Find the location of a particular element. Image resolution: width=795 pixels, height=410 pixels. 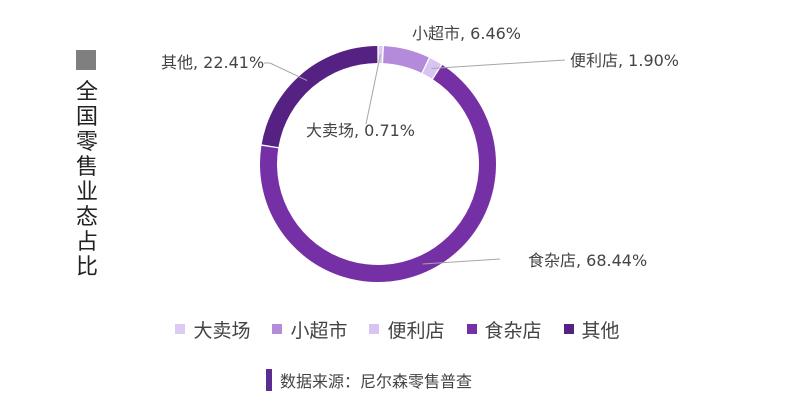

legend-label: 大卖场 is located at coordinates (222, 330).